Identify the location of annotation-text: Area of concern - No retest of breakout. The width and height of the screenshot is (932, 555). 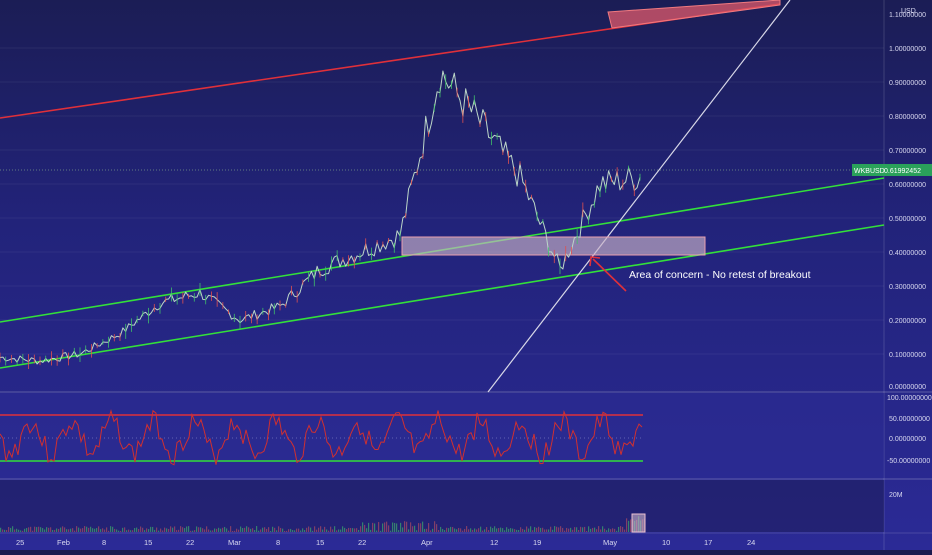
(720, 275).